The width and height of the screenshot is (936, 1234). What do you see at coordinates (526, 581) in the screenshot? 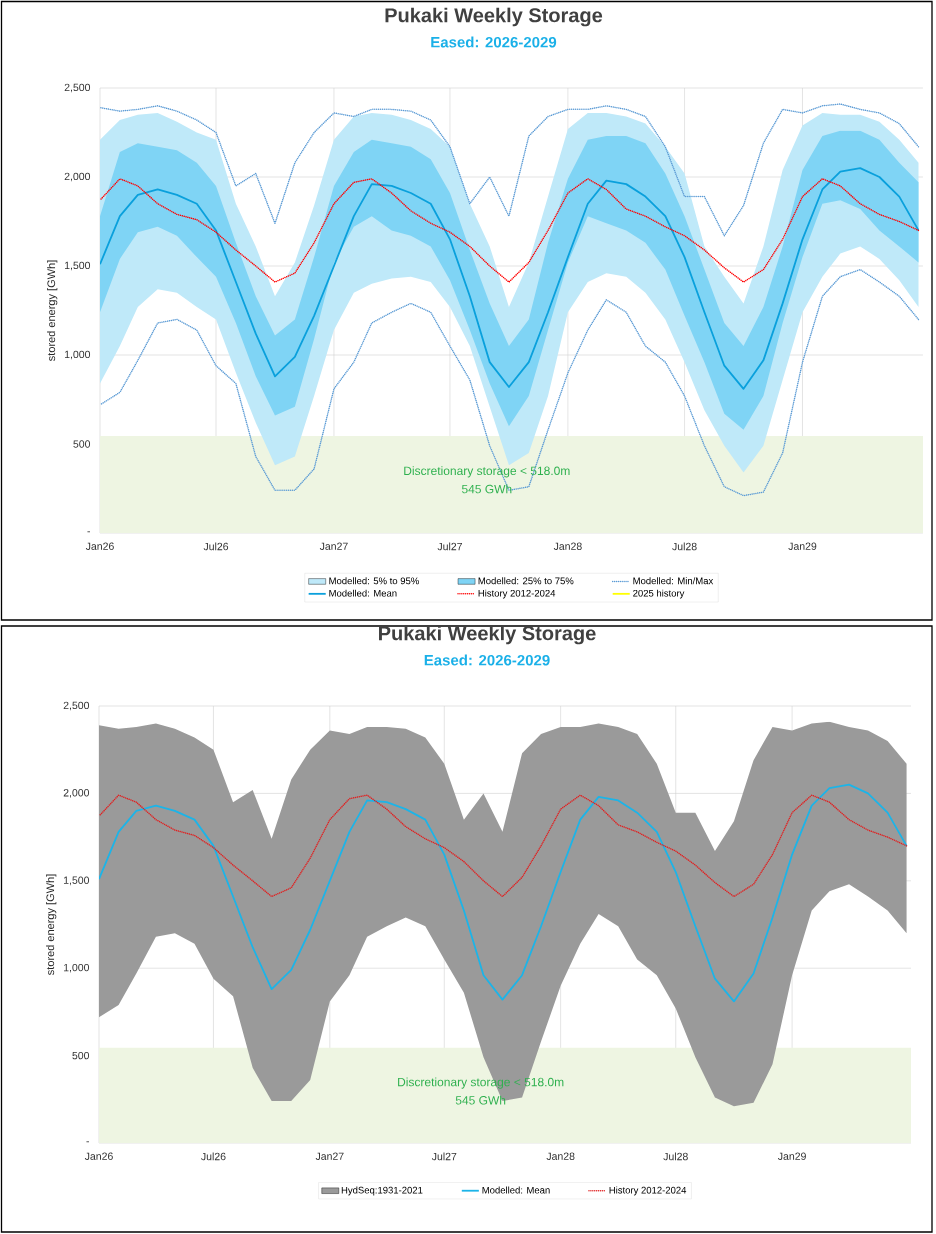
I see `legend-label: Modelled: 25% to 75%` at bounding box center [526, 581].